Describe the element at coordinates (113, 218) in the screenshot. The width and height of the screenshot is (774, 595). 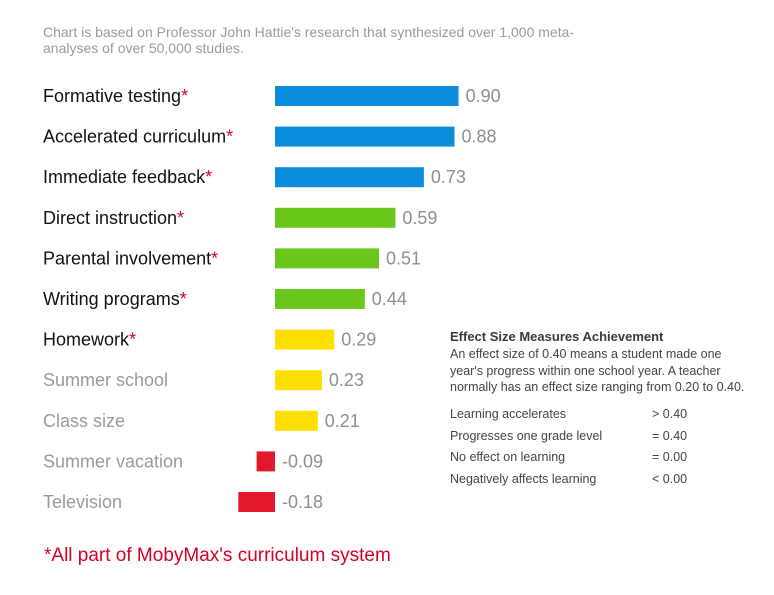
I see `category-label: Direct instruction*` at that location.